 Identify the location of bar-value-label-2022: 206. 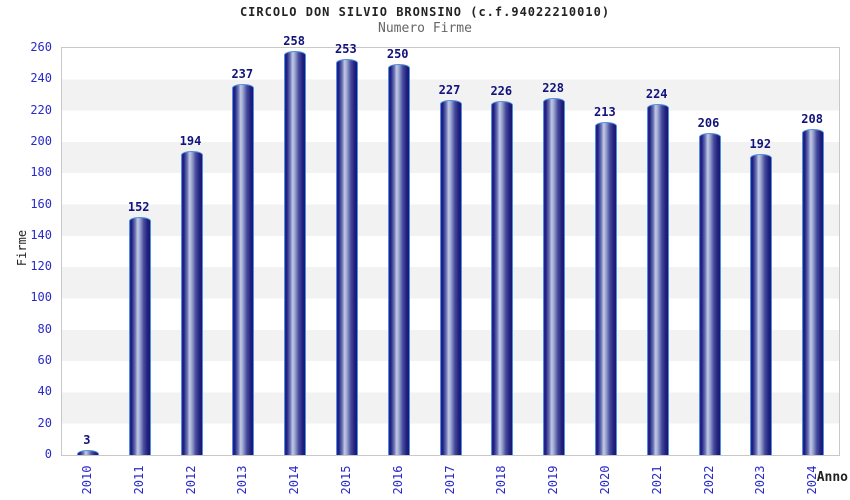
(708, 122).